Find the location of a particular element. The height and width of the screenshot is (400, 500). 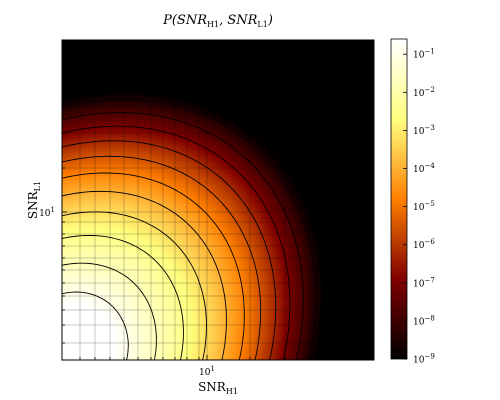

colorbar-ticks: 10⁻¹ 10⁻² 10⁻³ 10⁻⁴ 10⁻⁵ 10⁻⁶ 10⁻⁷ 10⁻⁸ 10⁻⁹ is located at coordinates (419, 207).